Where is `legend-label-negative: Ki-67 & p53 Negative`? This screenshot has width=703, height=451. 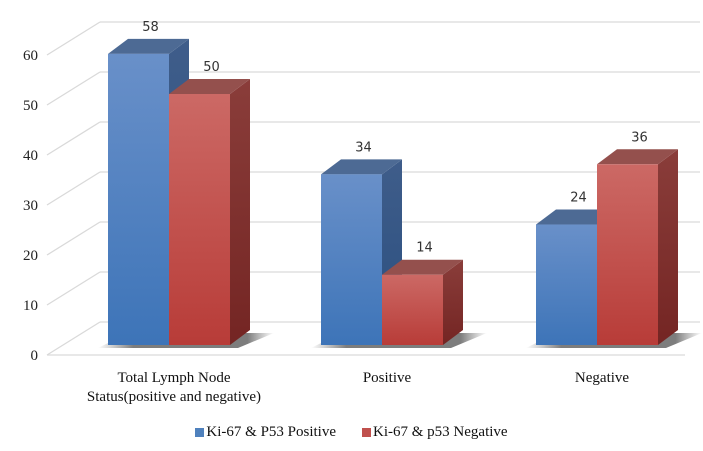 legend-label-negative: Ki-67 & p53 Negative is located at coordinates (440, 432).